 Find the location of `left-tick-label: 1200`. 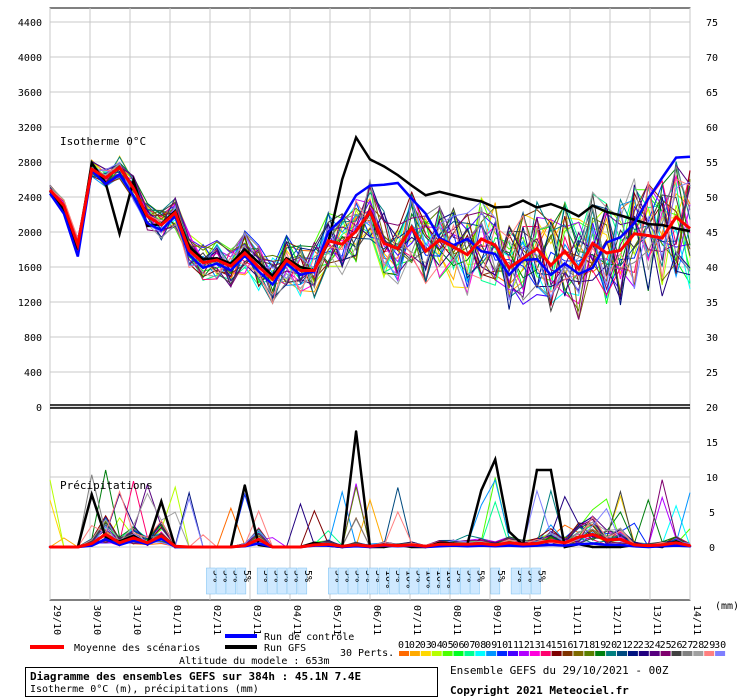

left-tick-label: 1200 is located at coordinates (30, 303).